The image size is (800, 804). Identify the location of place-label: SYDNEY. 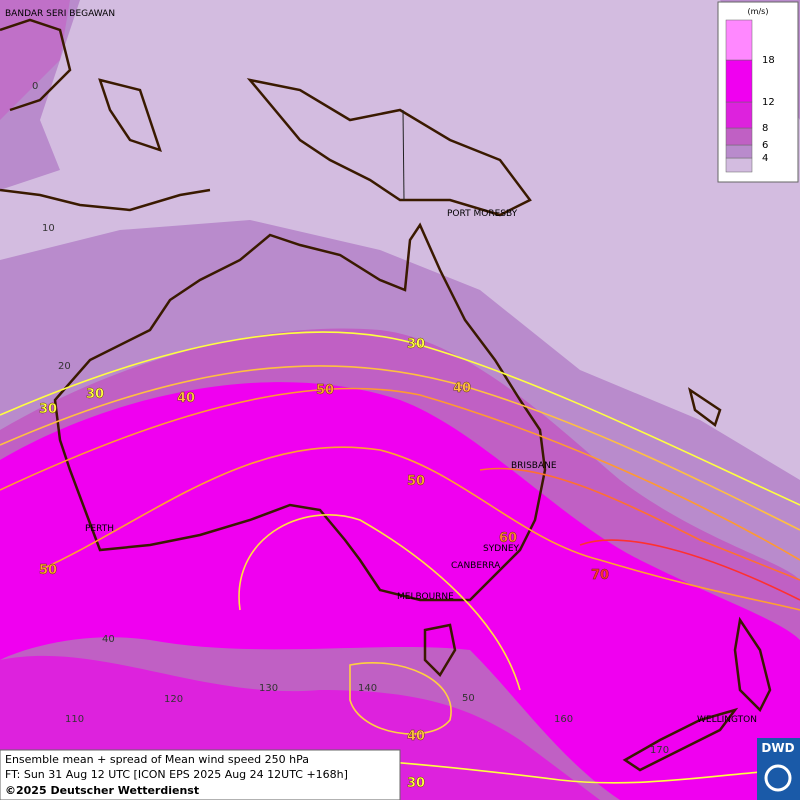
(501, 549).